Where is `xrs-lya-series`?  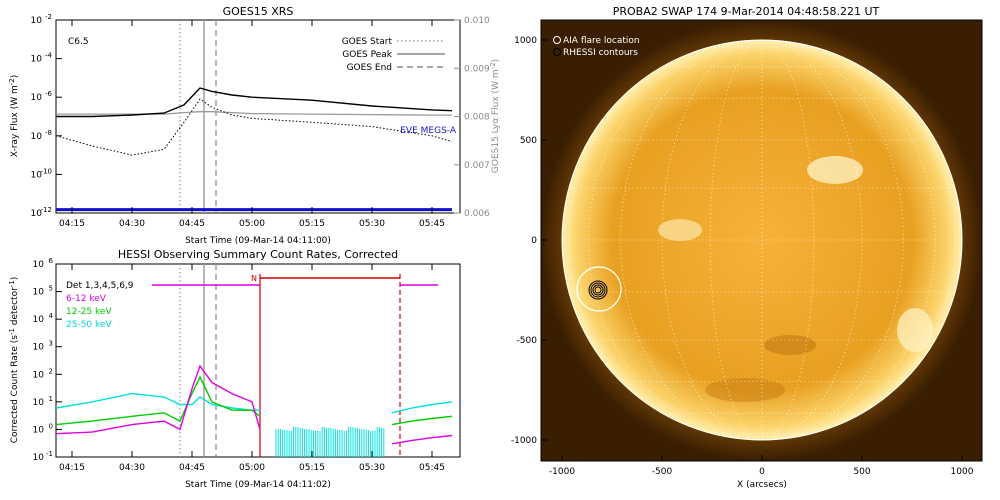 xrs-lya-series is located at coordinates (254, 113).